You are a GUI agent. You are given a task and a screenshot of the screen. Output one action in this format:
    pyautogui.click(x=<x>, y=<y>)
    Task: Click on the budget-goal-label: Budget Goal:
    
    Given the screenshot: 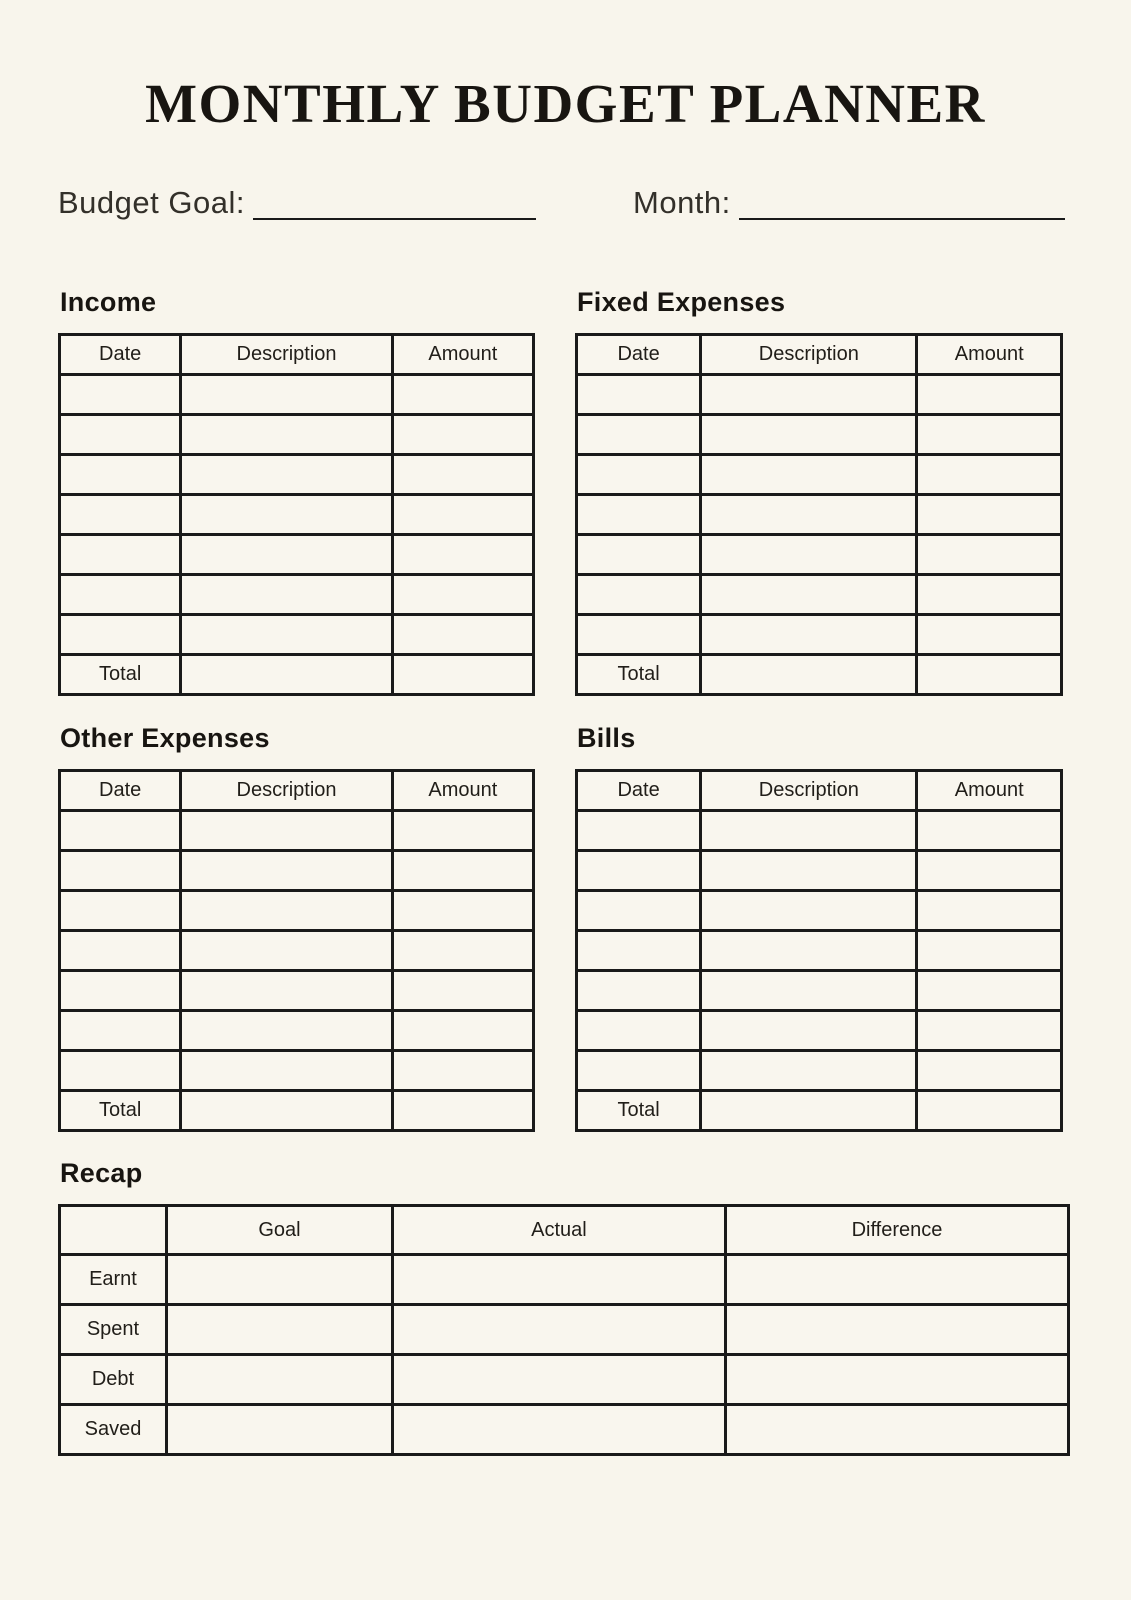 What is the action you would take?
    pyautogui.click(x=151, y=202)
    